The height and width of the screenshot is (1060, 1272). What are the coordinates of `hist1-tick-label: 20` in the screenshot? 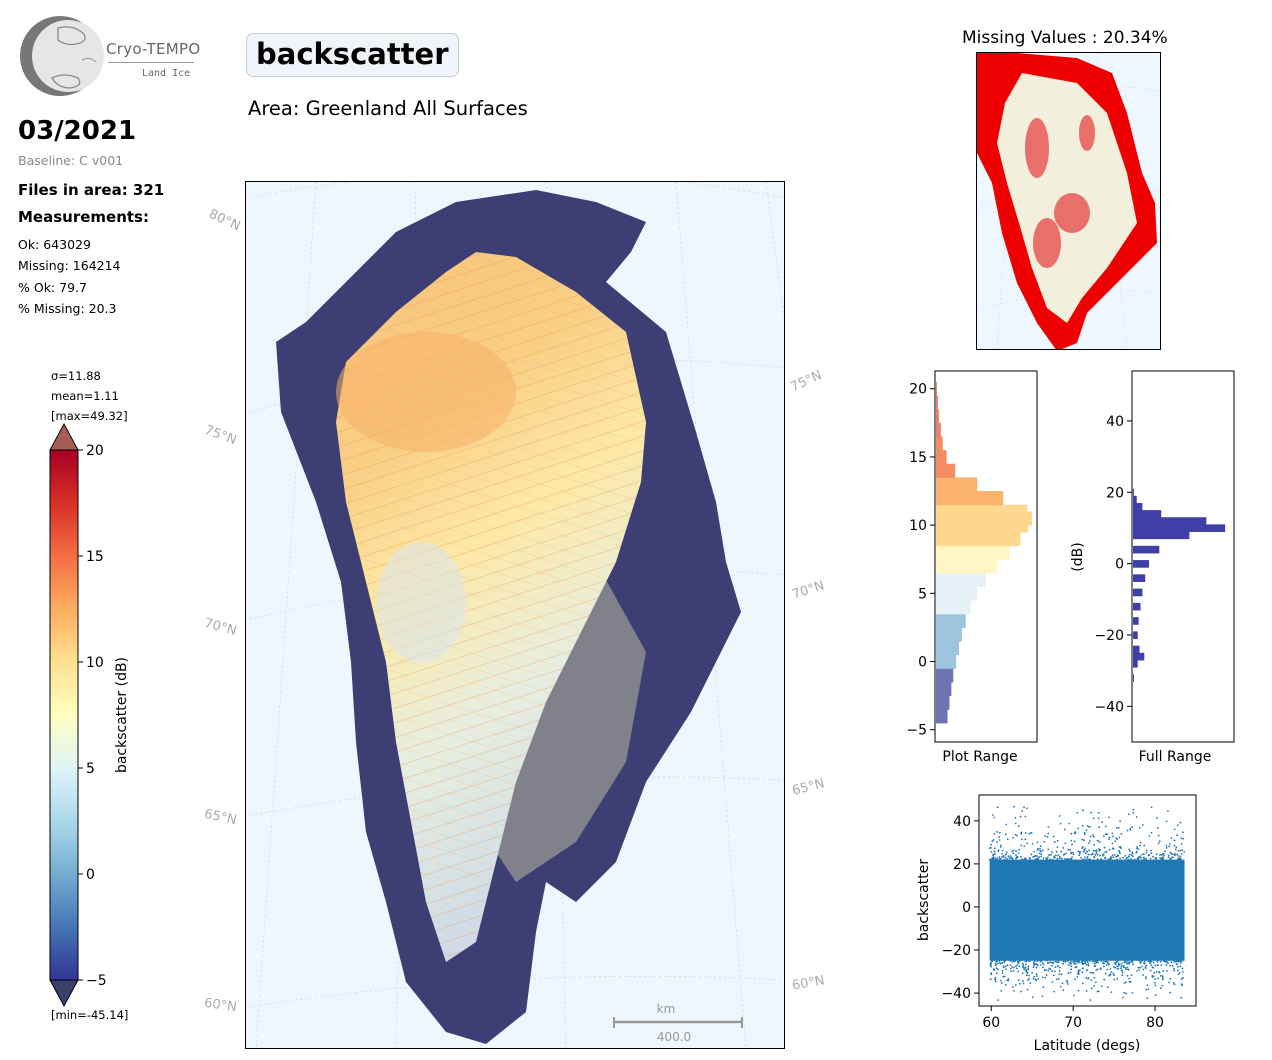 It's located at (918, 390).